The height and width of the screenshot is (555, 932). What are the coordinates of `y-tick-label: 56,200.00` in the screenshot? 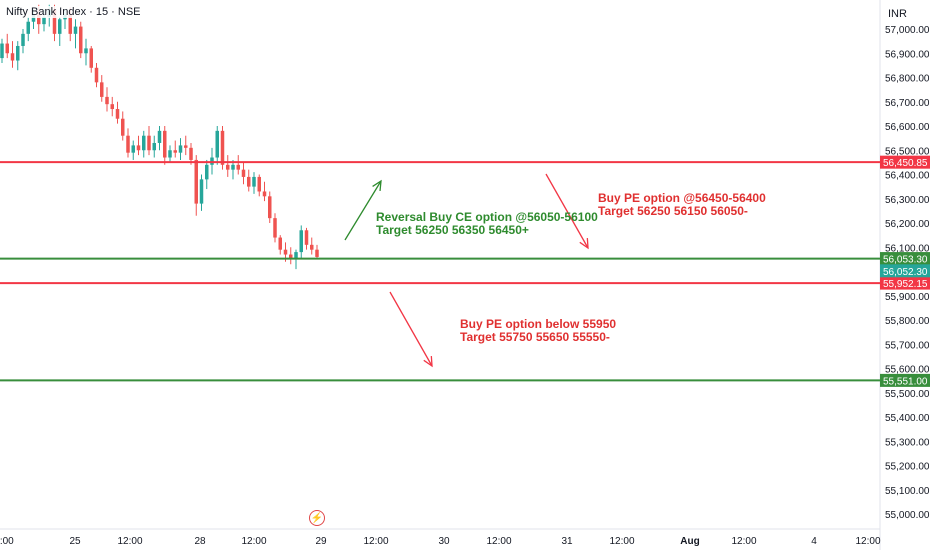 It's located at (907, 224).